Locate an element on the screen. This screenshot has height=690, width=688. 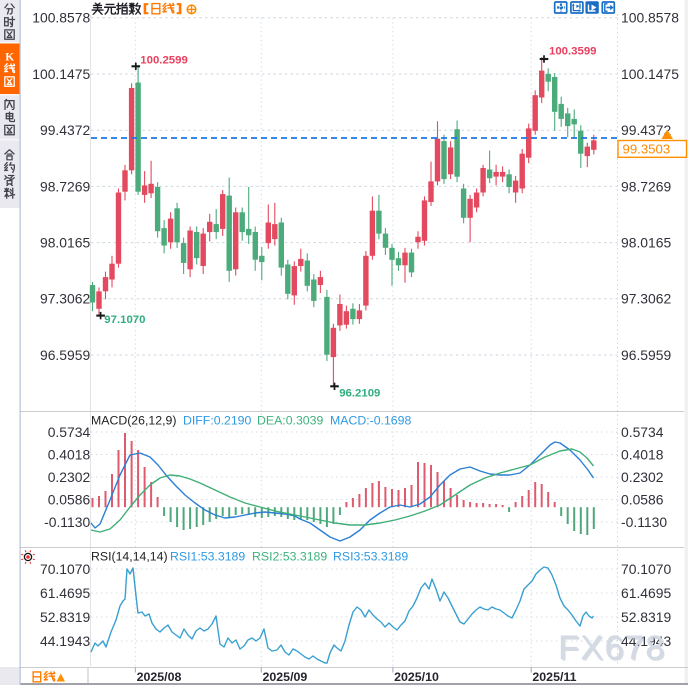
svg-text: RSI1:53.3189 is located at coordinates (207, 557).